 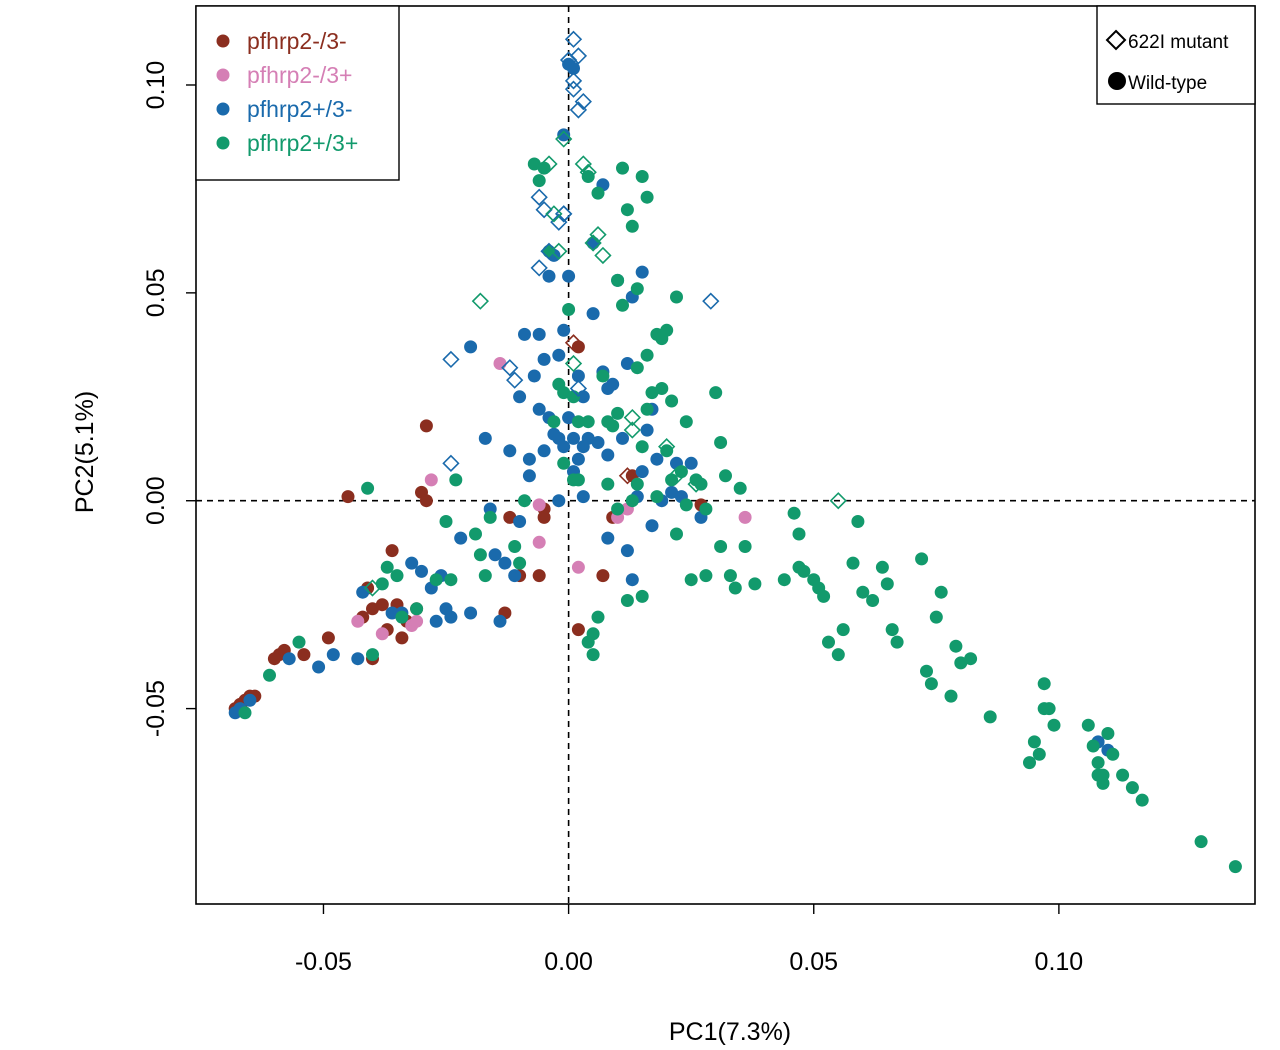 I want to click on x-axis-label: PC1(7.3%), so click(x=730, y=1032).